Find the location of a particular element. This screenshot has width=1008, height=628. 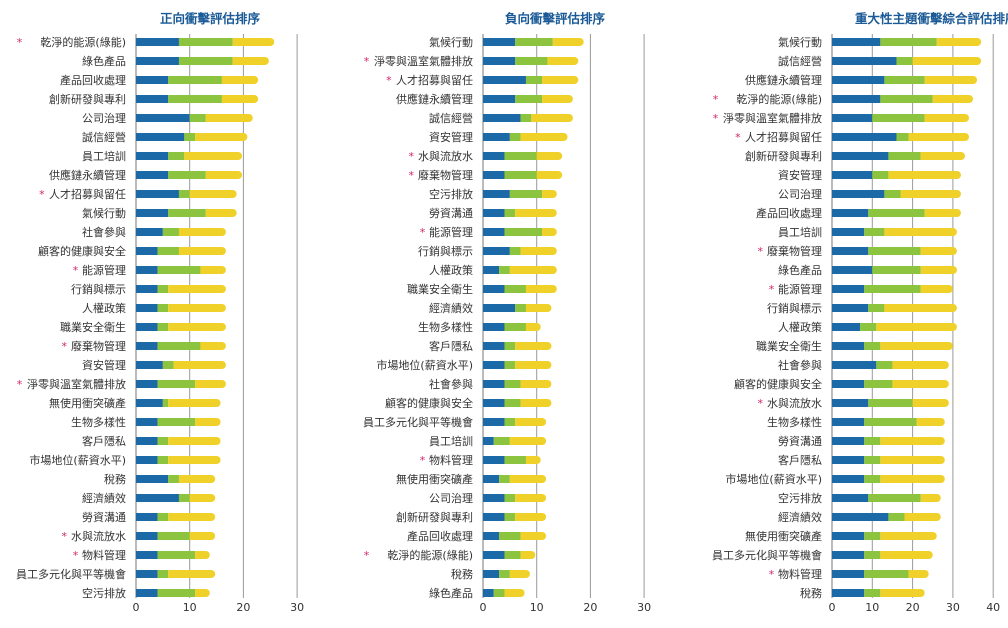

category-label: 誠信經營 is located at coordinates (104, 137).